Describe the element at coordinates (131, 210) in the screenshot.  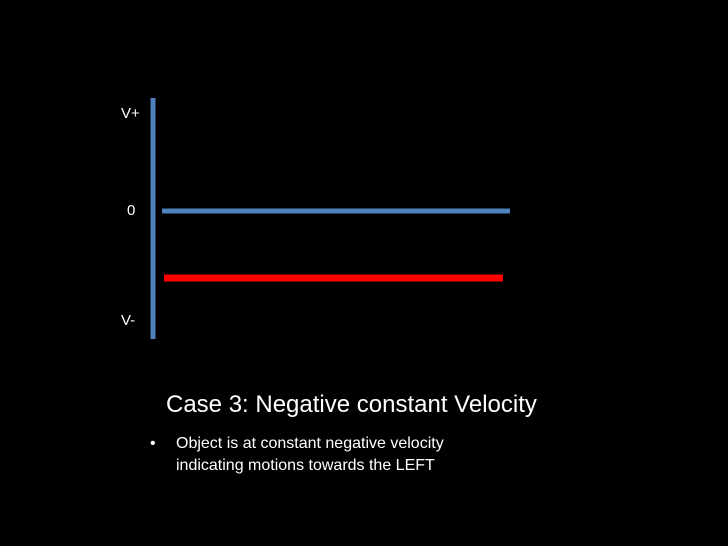
I see `zero-label: 0` at that location.